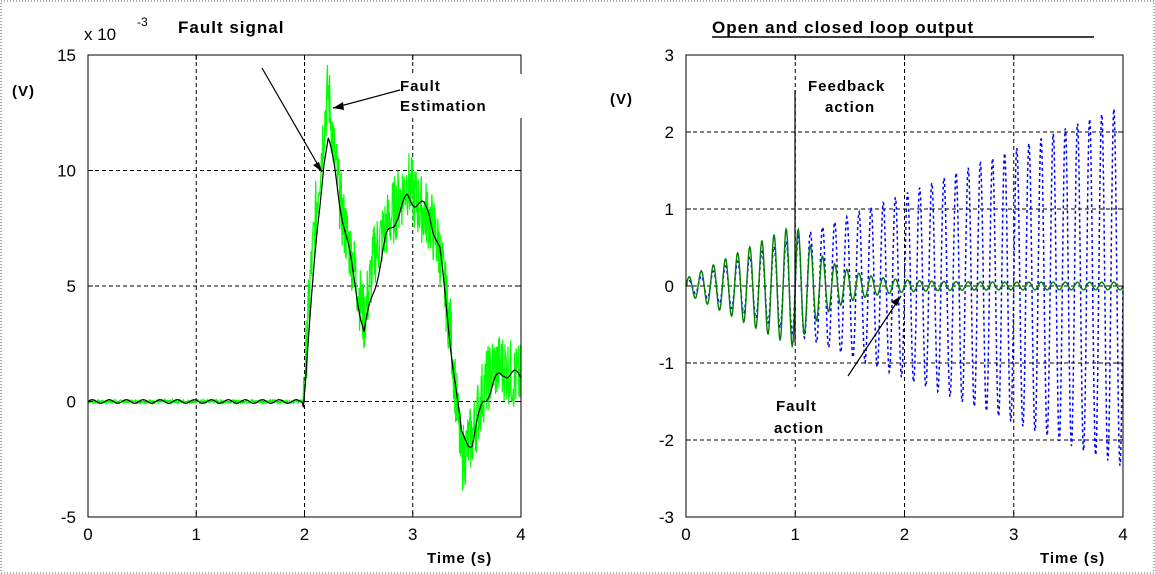  Describe the element at coordinates (66, 55) in the screenshot. I see `y-tick-label: 15` at that location.